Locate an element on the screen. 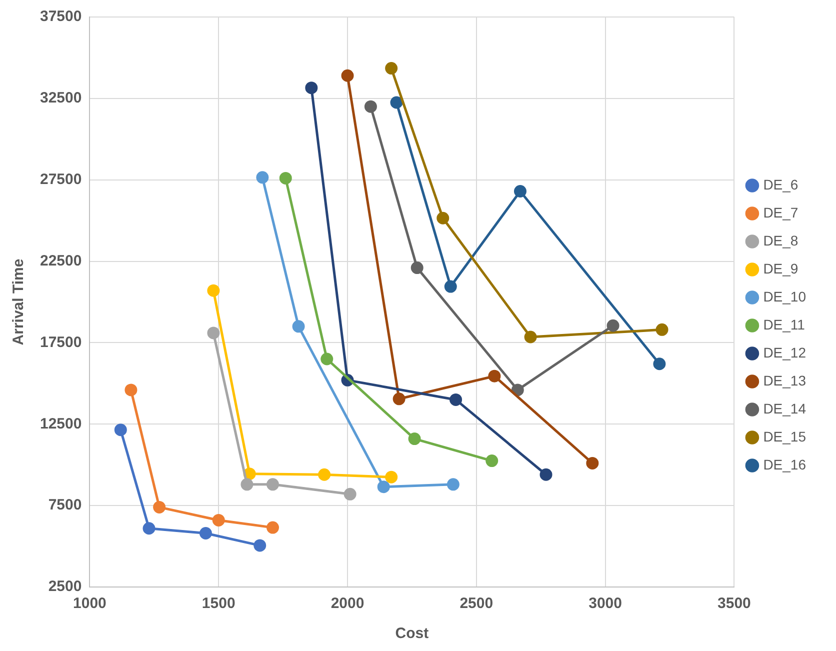 The width and height of the screenshot is (836, 651). x-tick-label: 3000 is located at coordinates (605, 603).